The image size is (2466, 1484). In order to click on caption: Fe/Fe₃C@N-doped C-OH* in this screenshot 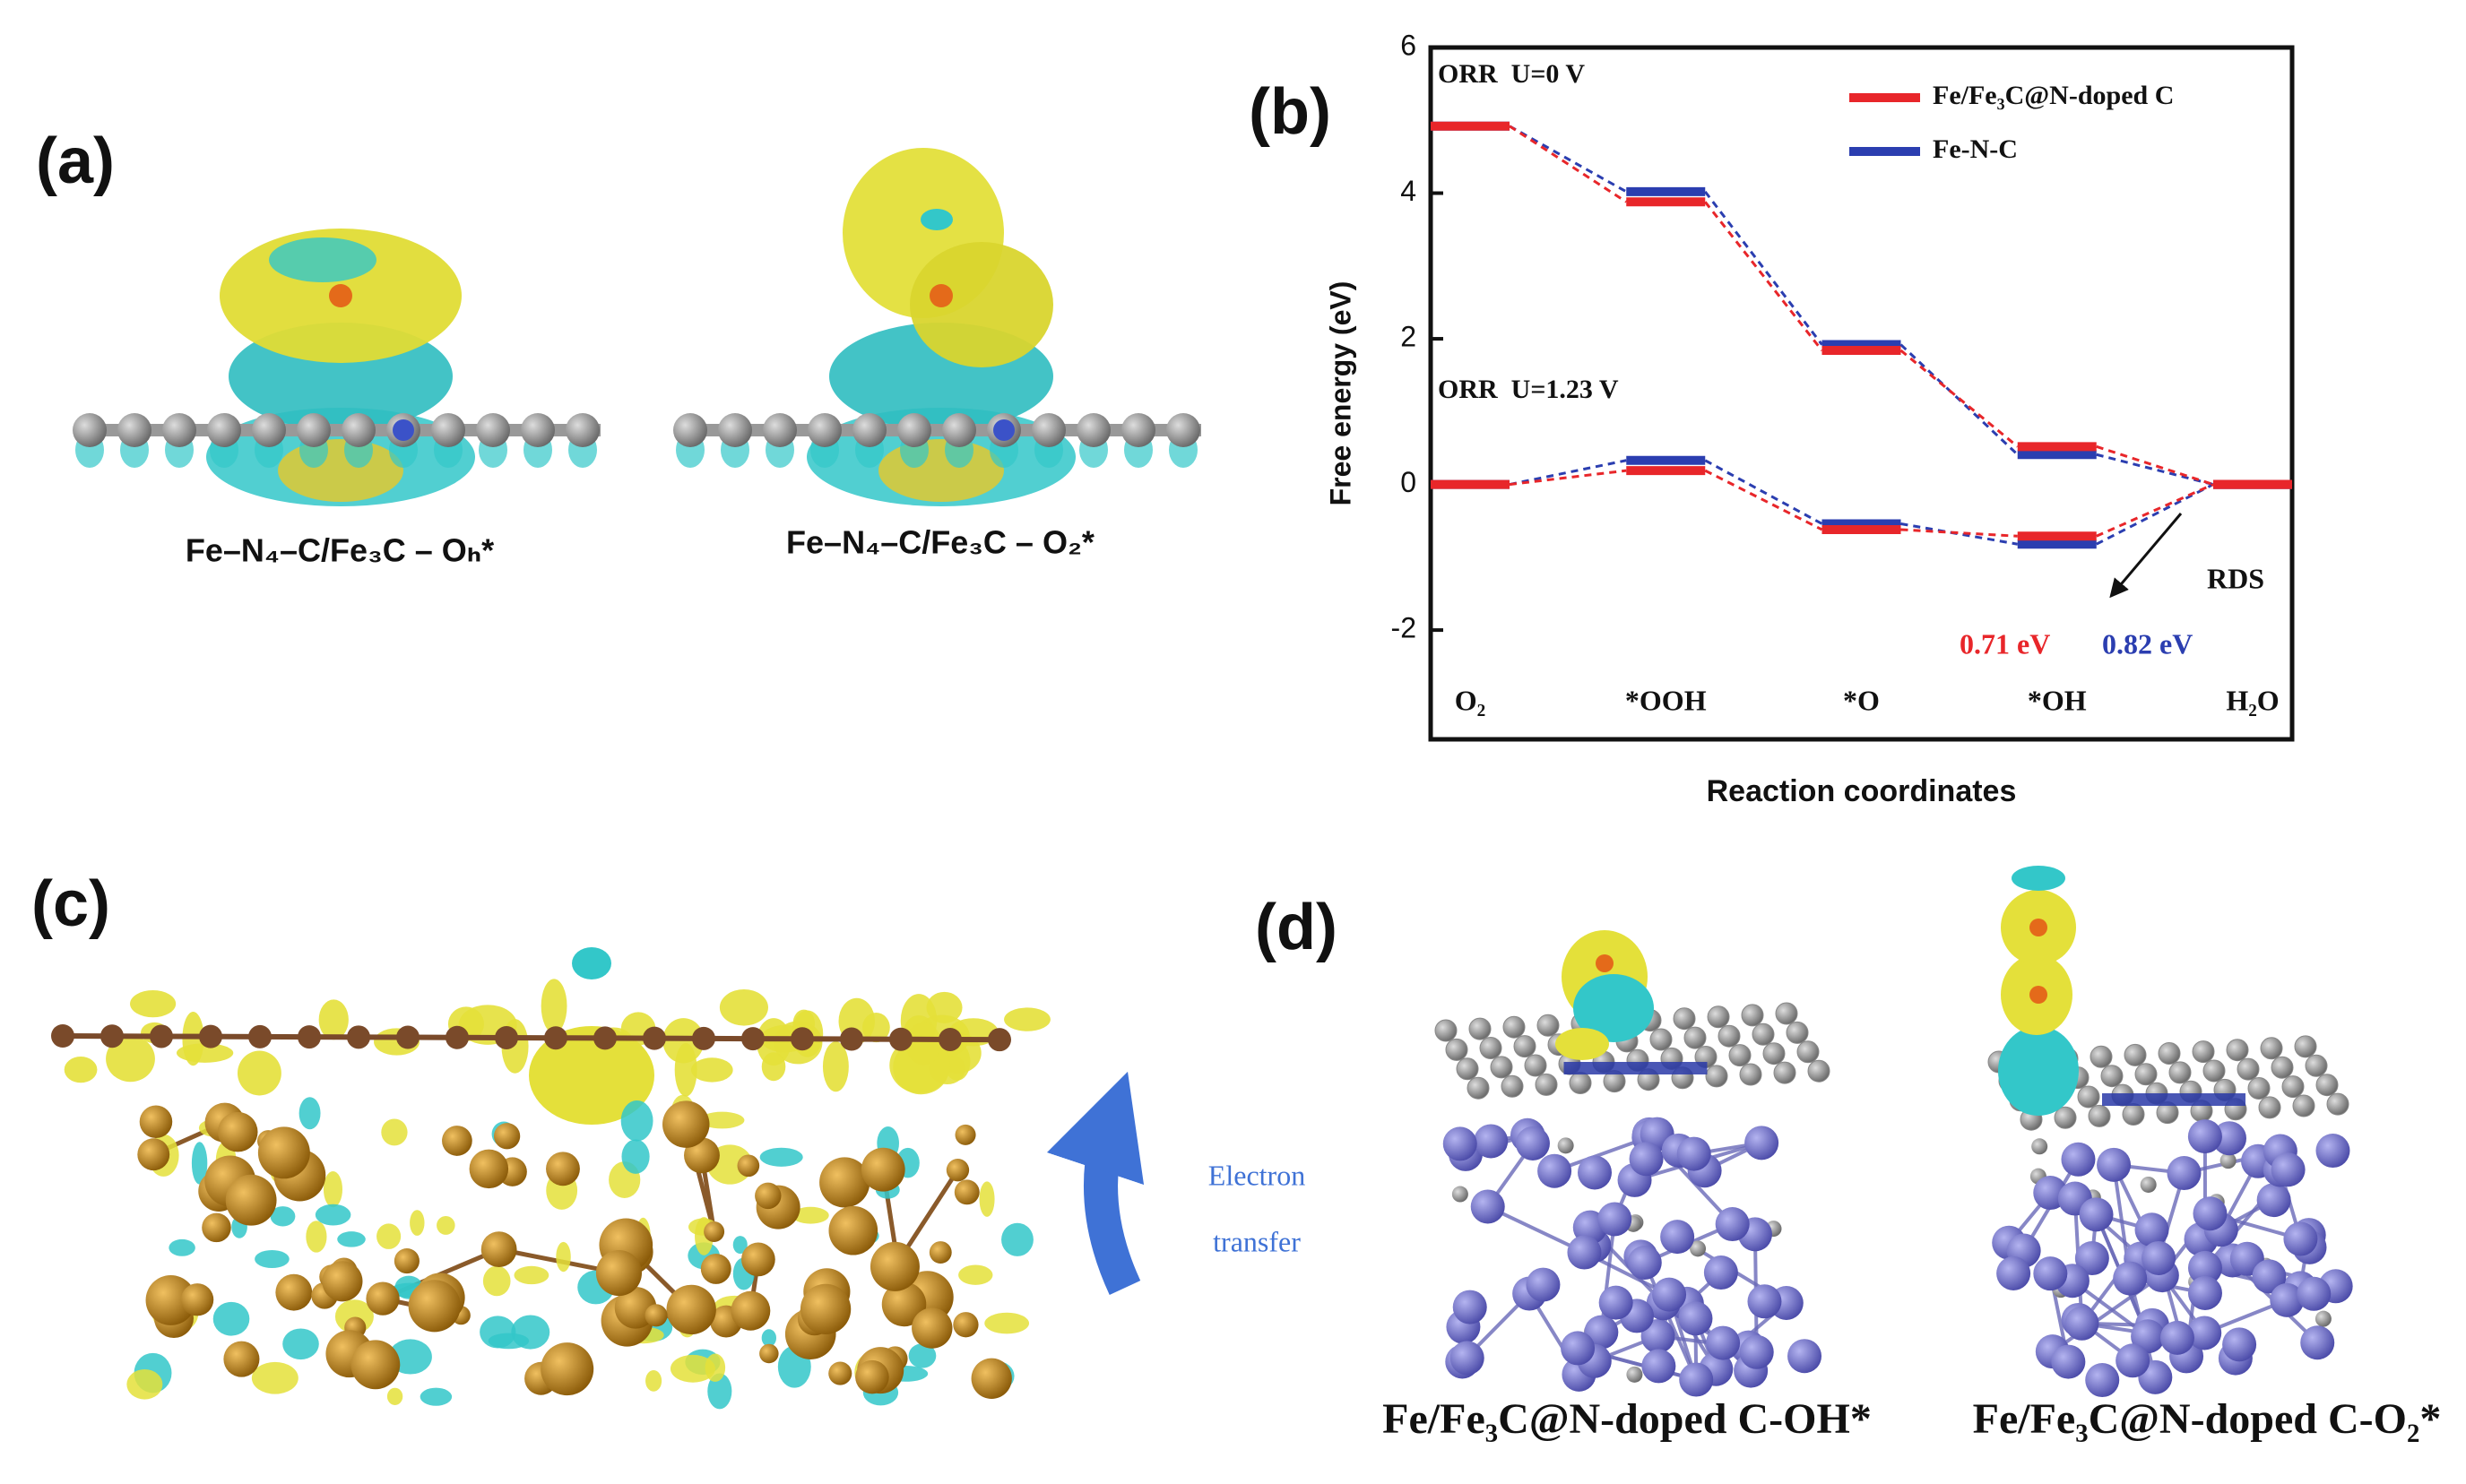, I will do `click(1627, 1419)`.